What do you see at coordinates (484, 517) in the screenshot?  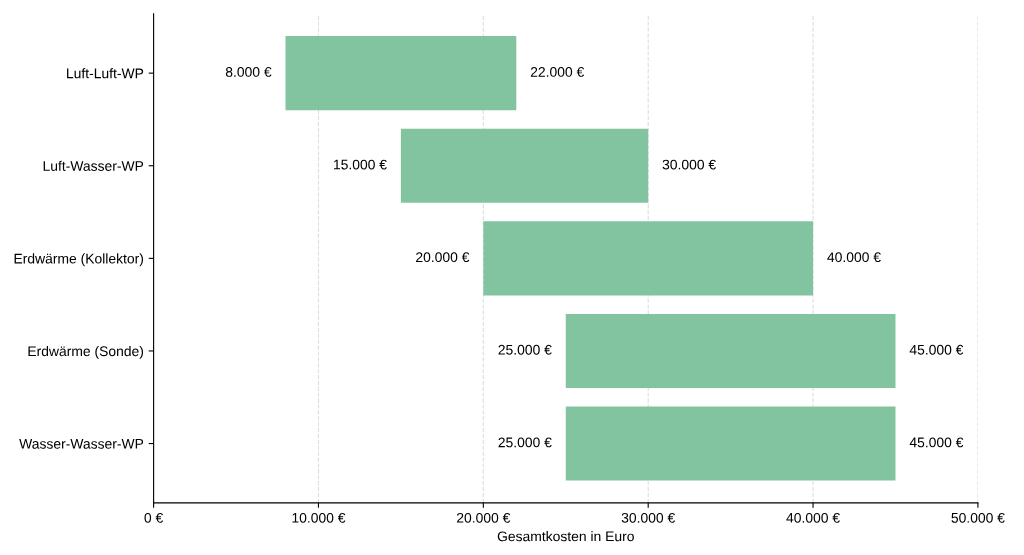 I see `x-tick-label: 20.000 €` at bounding box center [484, 517].